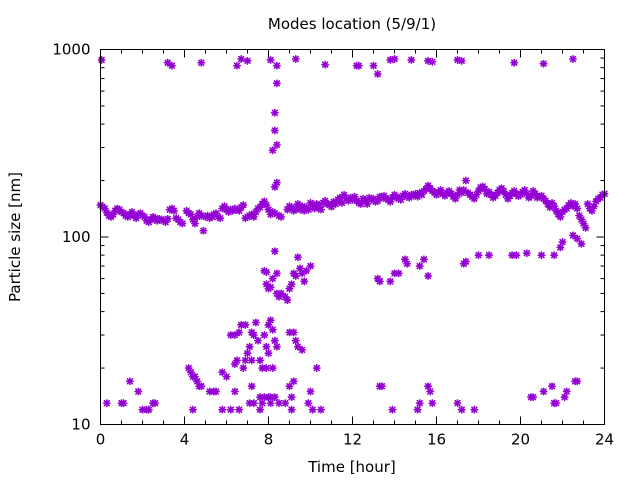  I want to click on x-tick-label: 4, so click(185, 440).